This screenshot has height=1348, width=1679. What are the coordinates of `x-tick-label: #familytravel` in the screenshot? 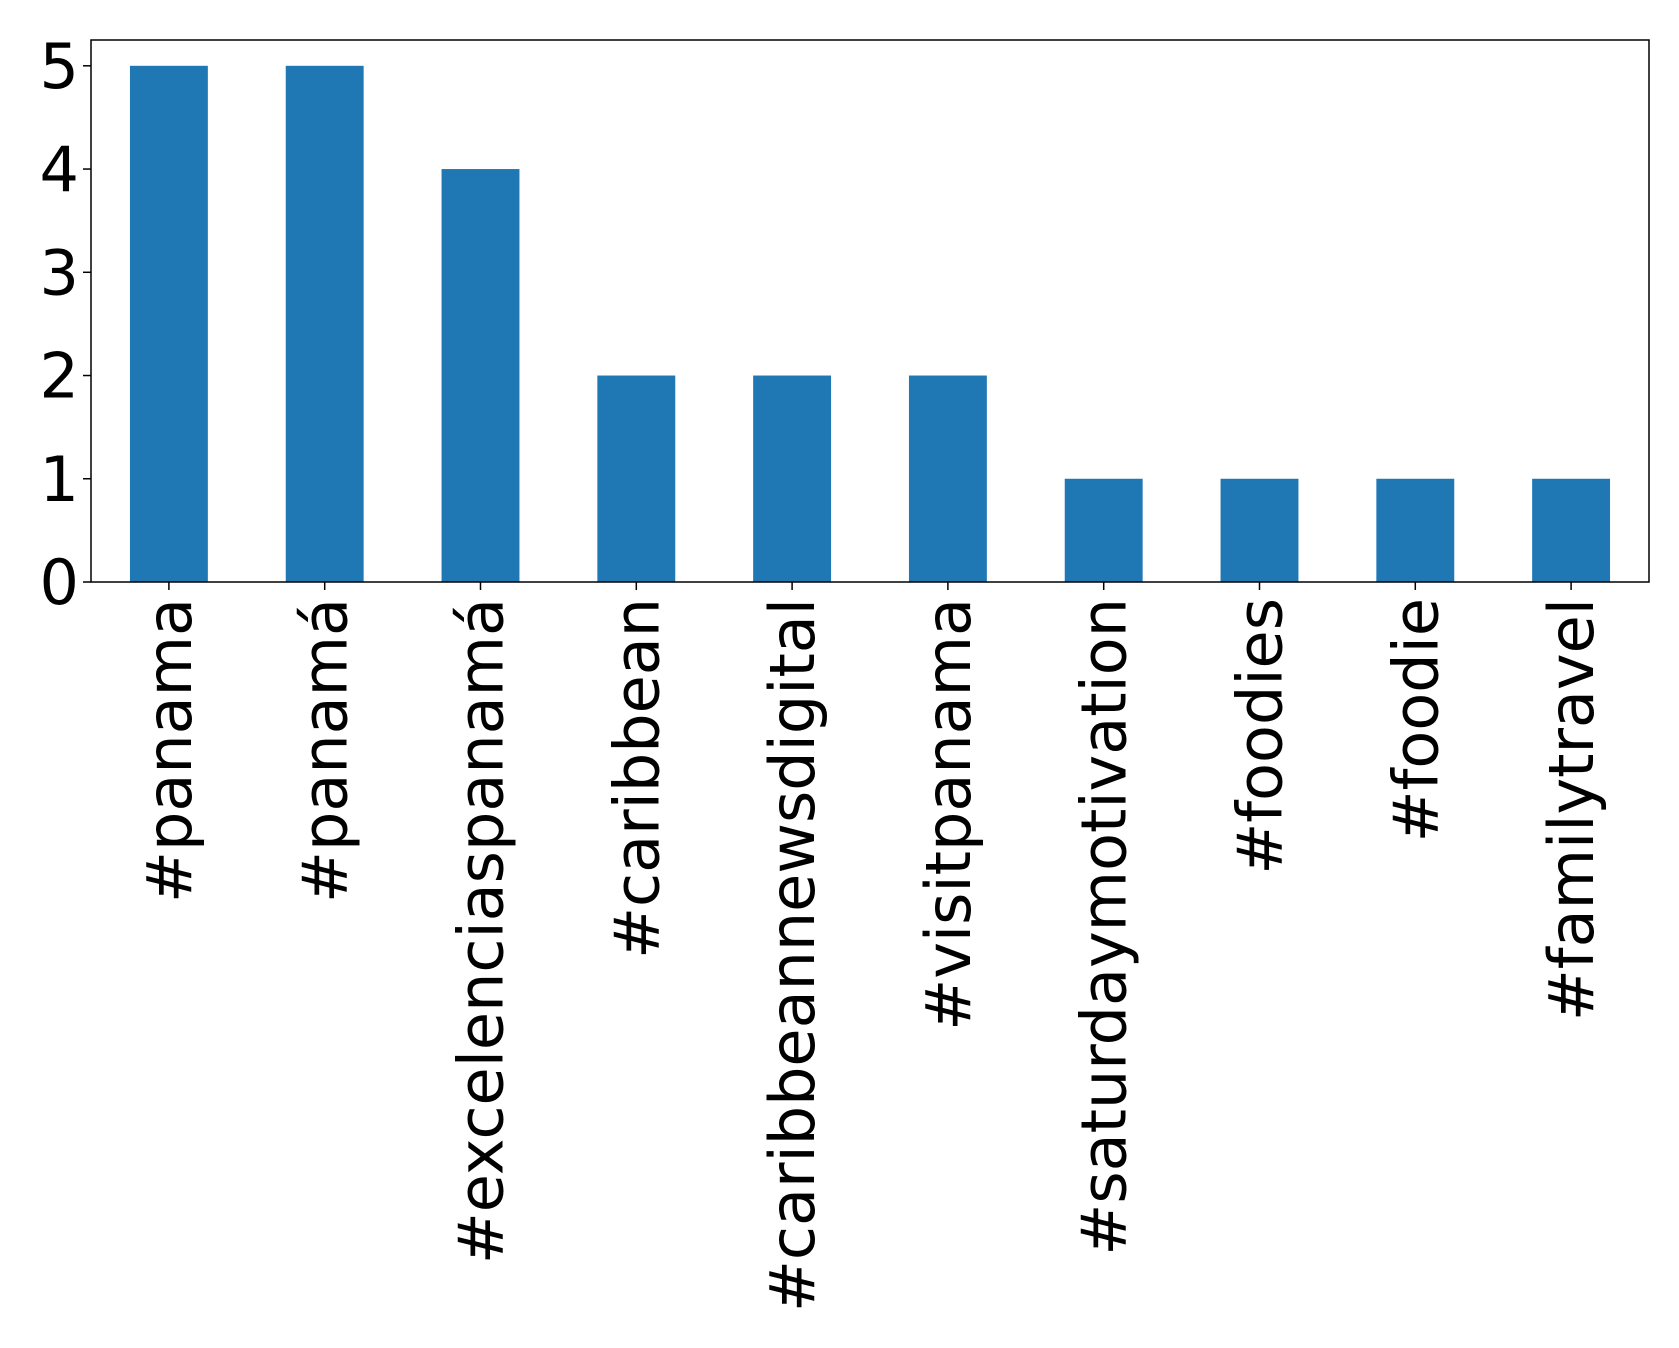 It's located at (1571, 809).